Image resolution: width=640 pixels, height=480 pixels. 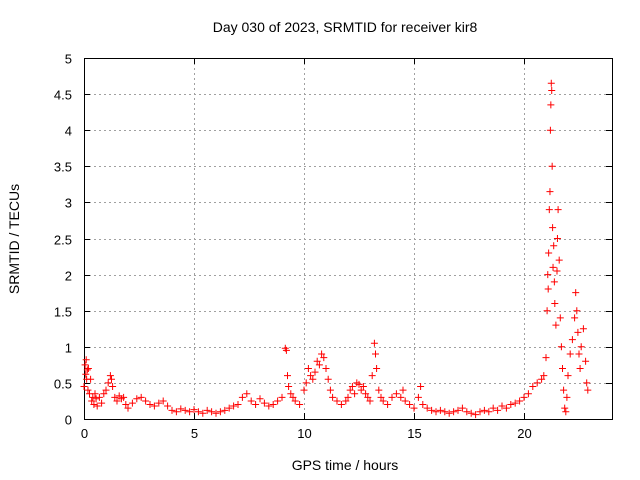 I want to click on y-axis-title: SRMTID / TECUs, so click(x=14, y=239).